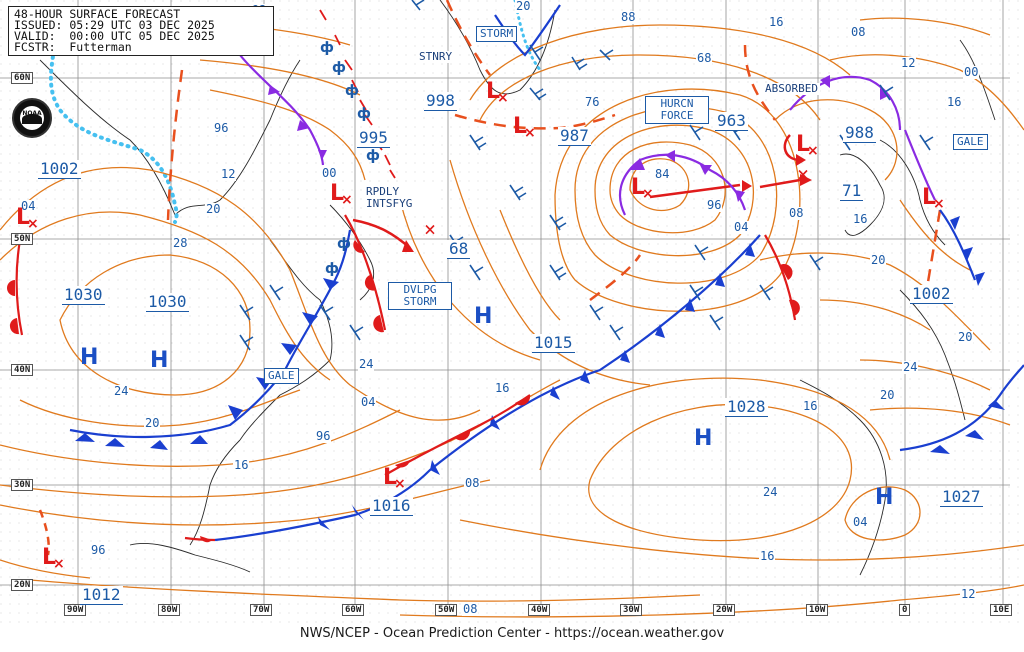 Image resolution: width=1024 pixels, height=652 pixels. Describe the element at coordinates (169, 610) in the screenshot. I see `lon-label: 80W` at that location.